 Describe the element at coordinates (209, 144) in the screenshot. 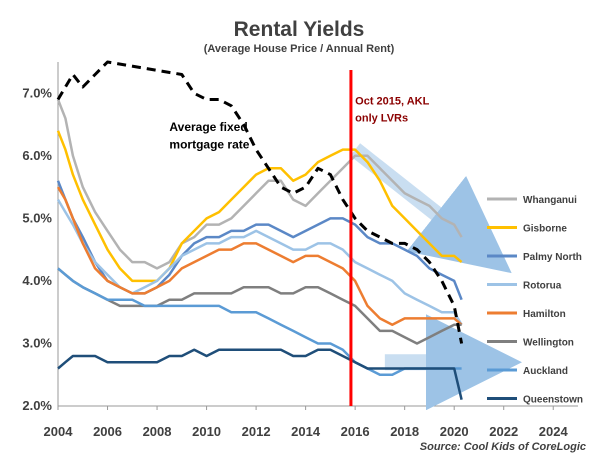

I see `annotation-text: mortgage rate` at that location.